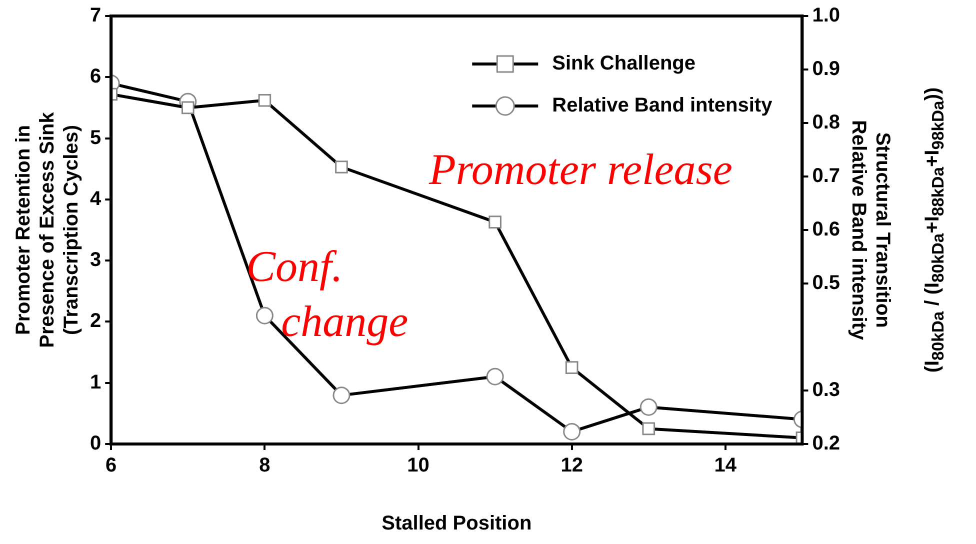 The width and height of the screenshot is (976, 544). What do you see at coordinates (663, 105) in the screenshot?
I see `legend-label: Relative Band intensity` at bounding box center [663, 105].